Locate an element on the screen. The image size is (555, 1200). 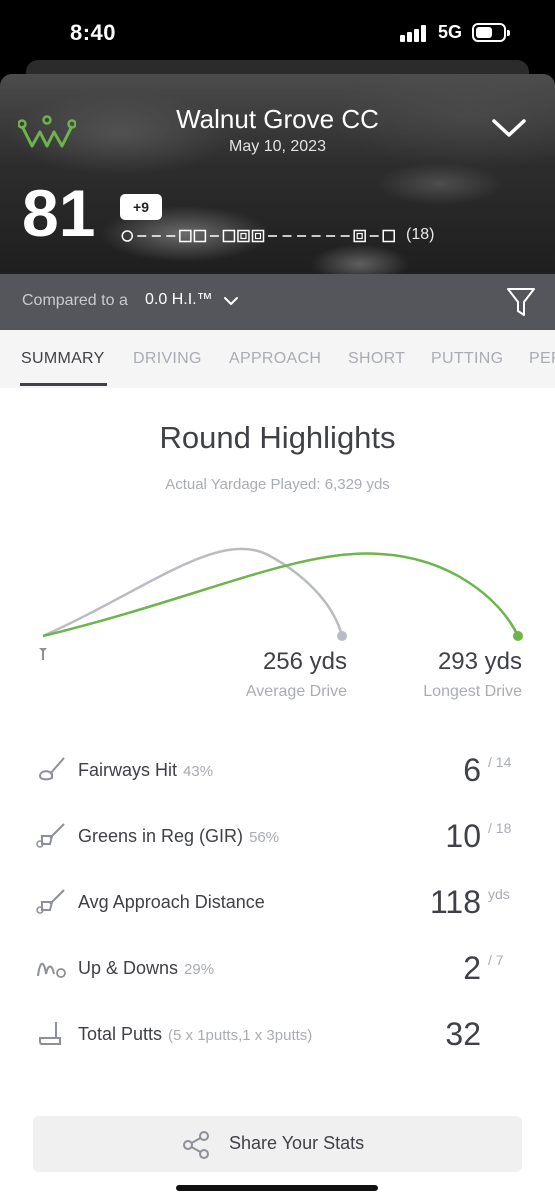
handicap-selector: 0.0 H.I.™ is located at coordinates (179, 299).